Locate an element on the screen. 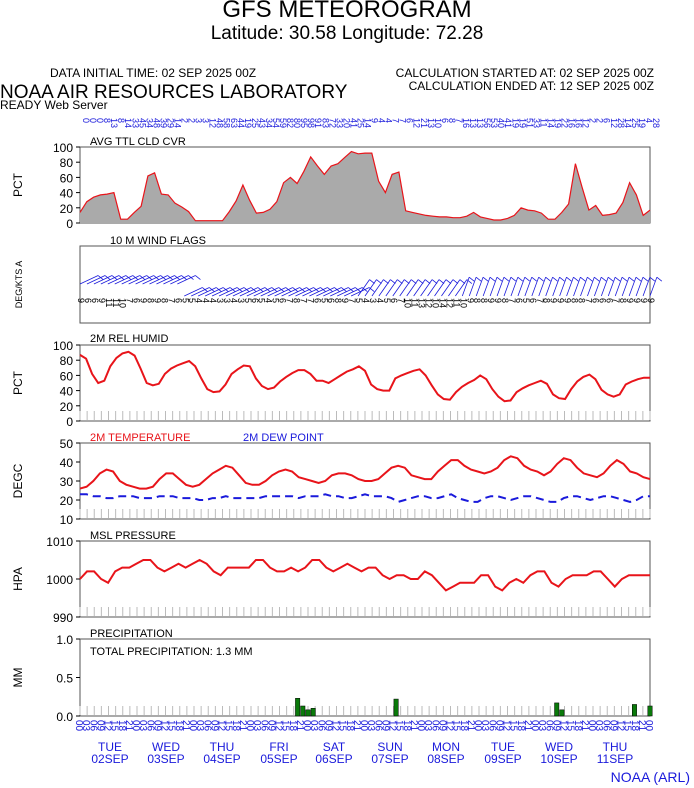  day-of-week-label: SAT is located at coordinates (334, 747).